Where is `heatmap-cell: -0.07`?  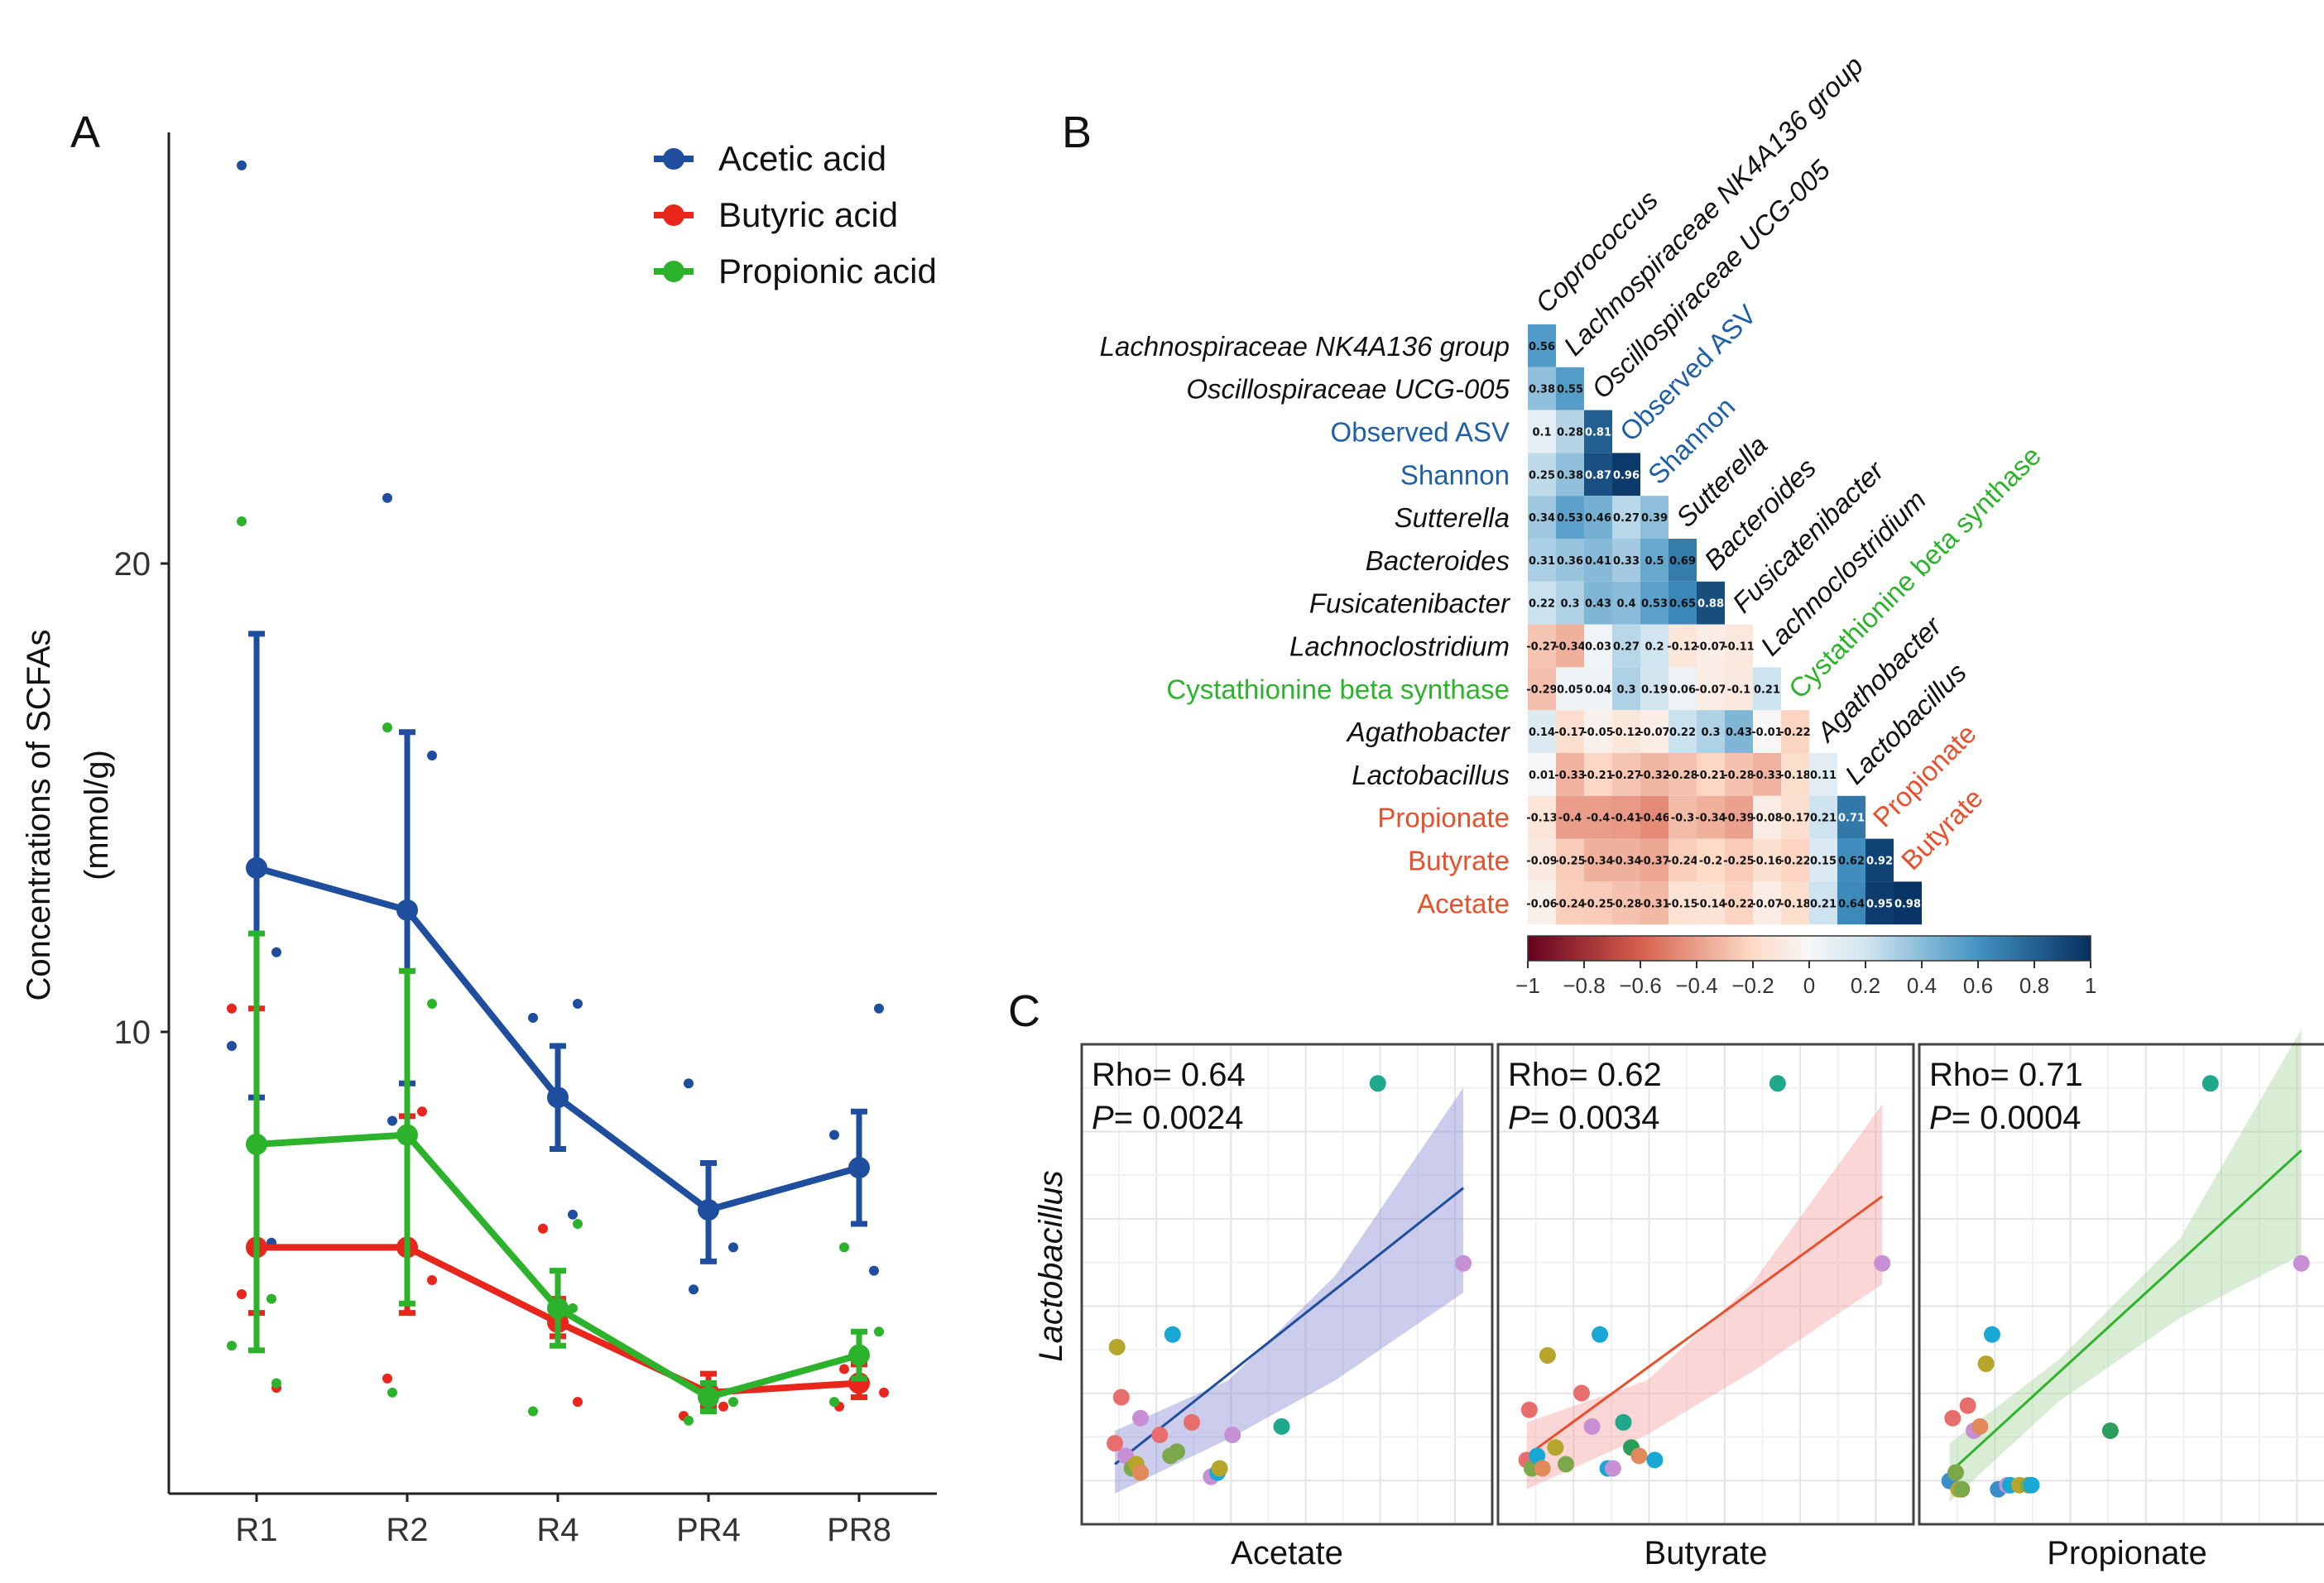 heatmap-cell: -0.07 is located at coordinates (1767, 903).